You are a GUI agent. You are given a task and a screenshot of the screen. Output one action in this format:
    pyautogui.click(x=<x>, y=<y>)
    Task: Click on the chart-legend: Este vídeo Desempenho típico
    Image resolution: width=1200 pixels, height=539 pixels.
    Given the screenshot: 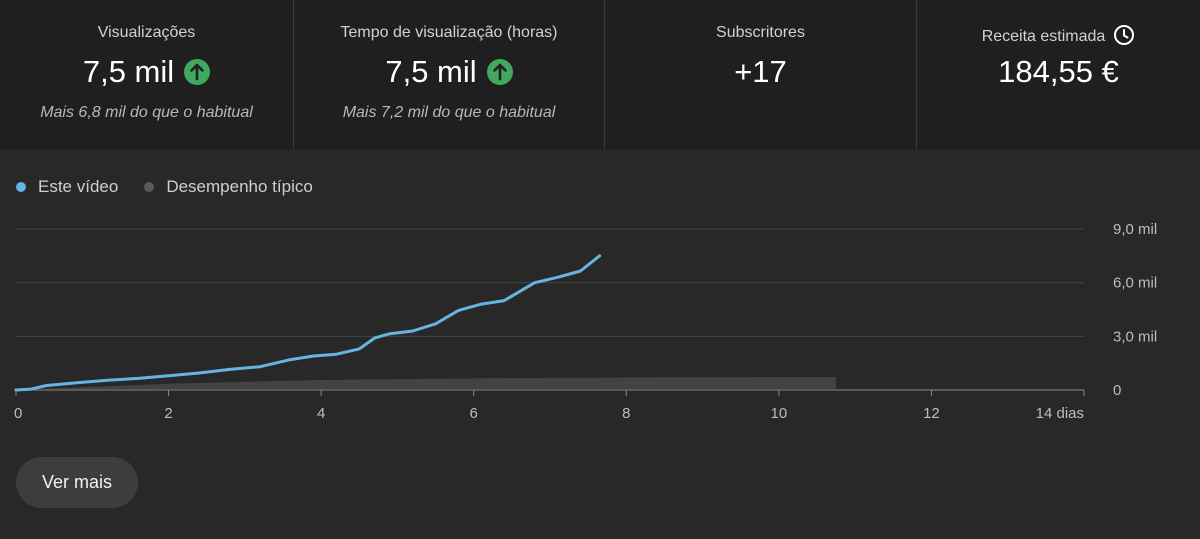 What is the action you would take?
    pyautogui.click(x=177, y=187)
    